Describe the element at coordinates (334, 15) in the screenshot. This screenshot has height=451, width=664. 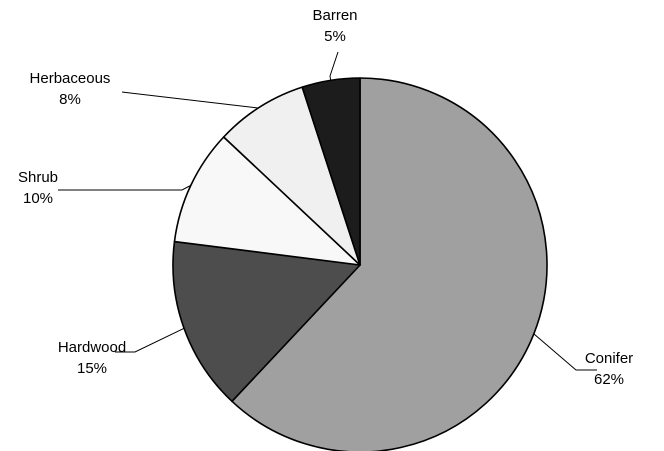
I see `slice-label-barren: Barren` at that location.